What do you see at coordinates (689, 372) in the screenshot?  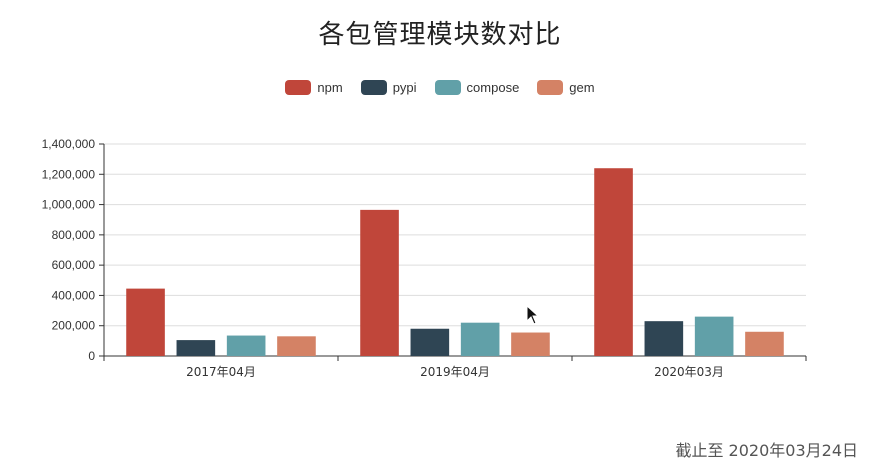 I see `x-tick-label: 2020年03月` at bounding box center [689, 372].